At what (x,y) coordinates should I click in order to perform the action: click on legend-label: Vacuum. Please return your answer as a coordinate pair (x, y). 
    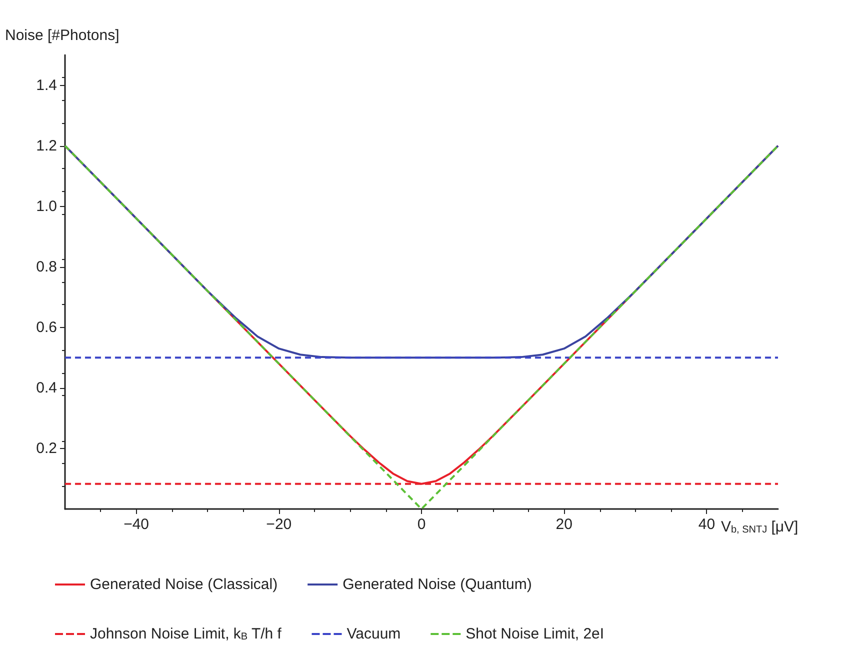
    Looking at the image, I should click on (373, 634).